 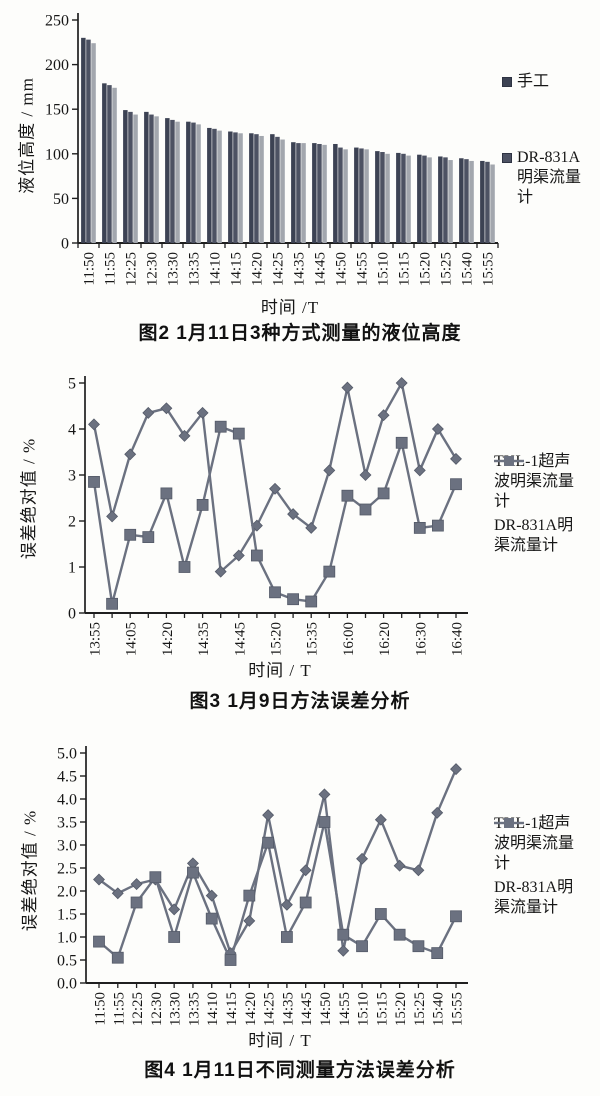 What do you see at coordinates (168, 639) in the screenshot?
I see `x-tick-label: 14:20` at bounding box center [168, 639].